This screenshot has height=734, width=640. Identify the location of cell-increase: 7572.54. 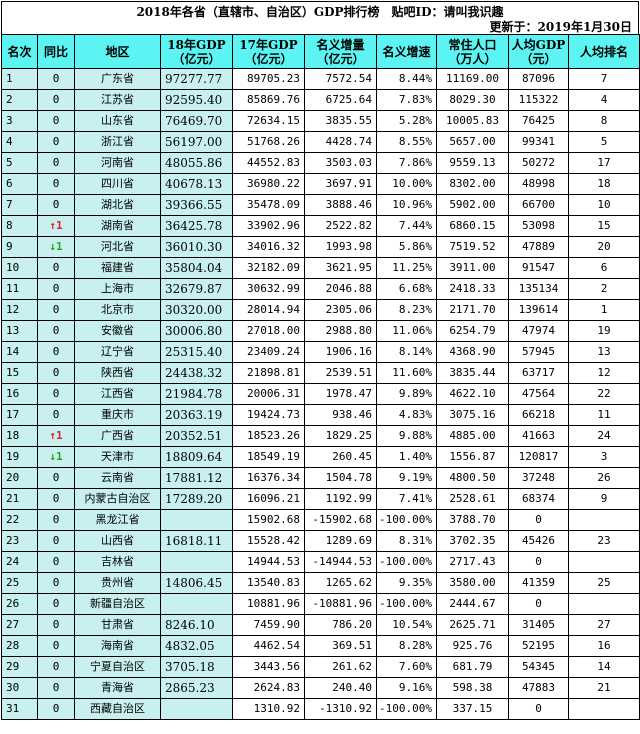
(340, 79).